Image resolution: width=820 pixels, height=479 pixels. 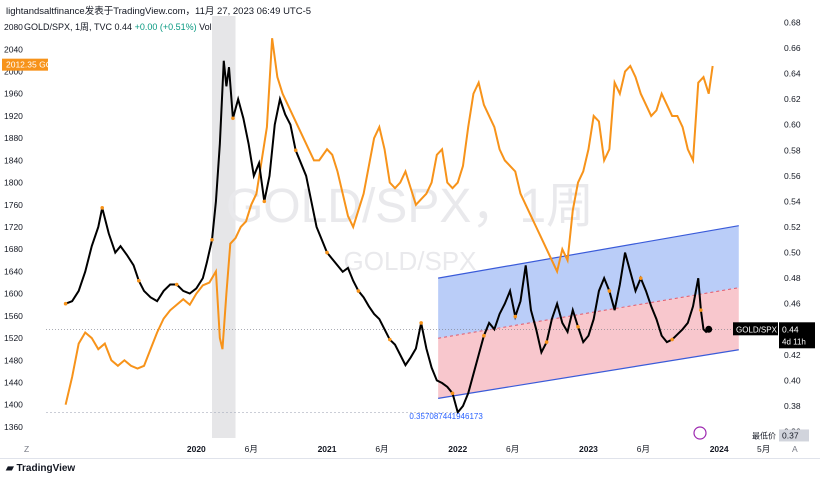 I want to click on x-tick-label: 2023, so click(x=588, y=449).